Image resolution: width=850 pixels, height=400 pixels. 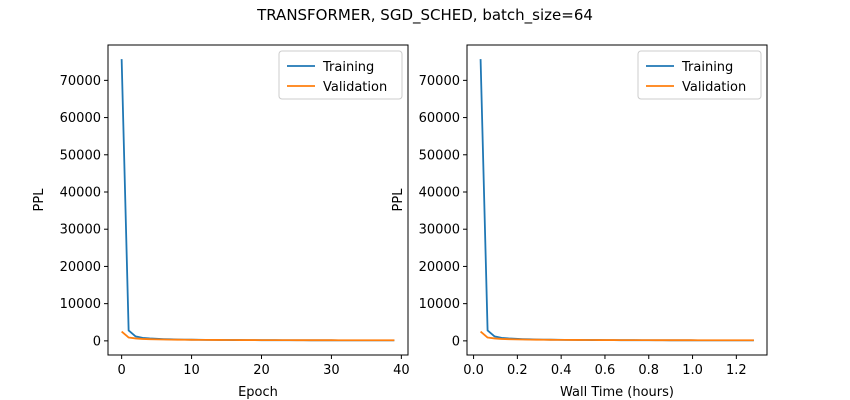 What do you see at coordinates (424, 15) in the screenshot?
I see `figure-title: TRANSFORMER, SGD_SCHED, batch_size=64` at bounding box center [424, 15].